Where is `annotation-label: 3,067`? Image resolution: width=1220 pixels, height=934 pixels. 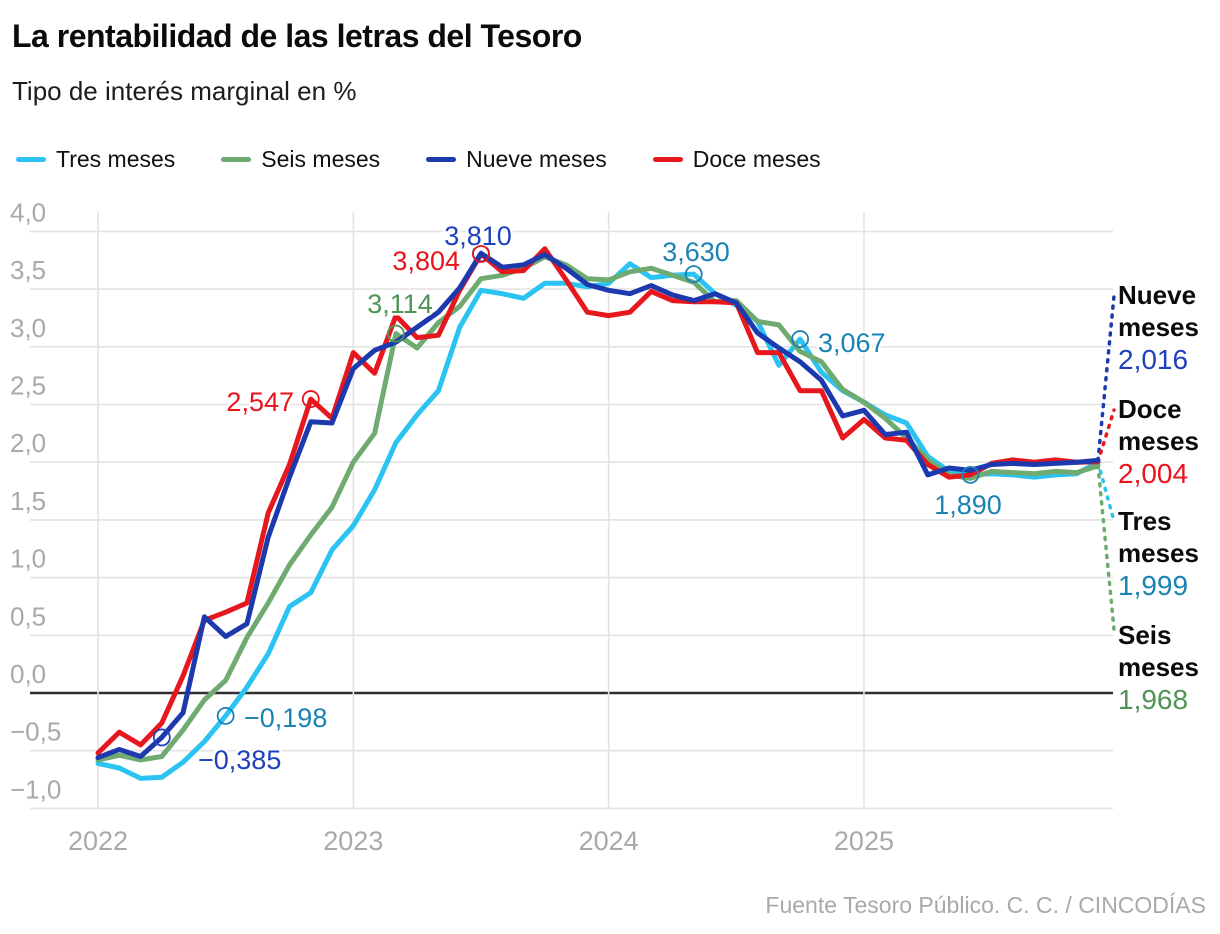 annotation-label: 3,067 is located at coordinates (852, 343).